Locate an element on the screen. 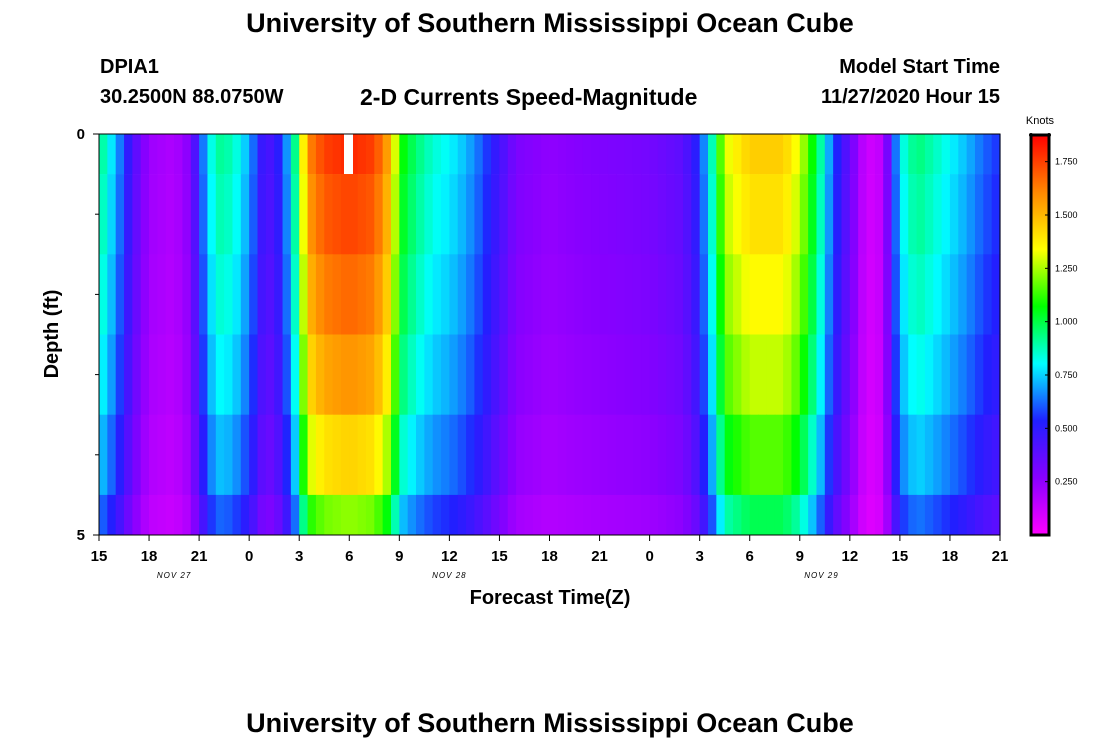  x-tick-label: 21 is located at coordinates (1000, 556).